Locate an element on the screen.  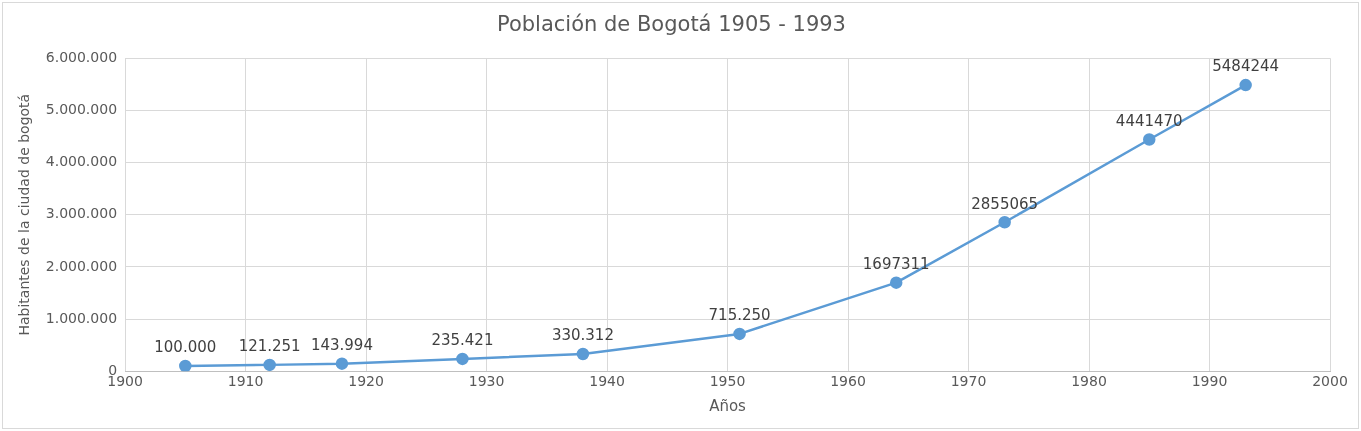
y-tick-label: 2.000.000 is located at coordinates (81, 265).